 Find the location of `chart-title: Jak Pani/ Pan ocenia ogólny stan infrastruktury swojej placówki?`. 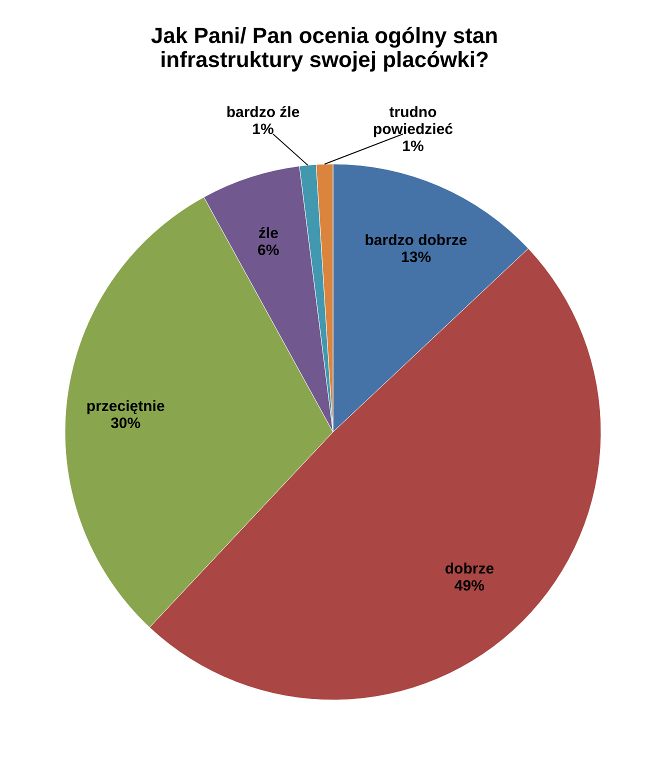

chart-title: Jak Pani/ Pan ocenia ogólny stan infrastruktury swojej placówki? is located at coordinates (324, 47).